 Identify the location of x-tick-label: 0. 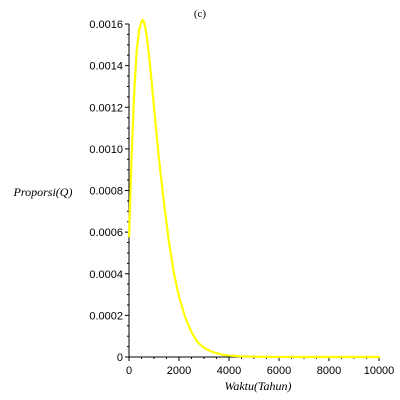
(129, 371).